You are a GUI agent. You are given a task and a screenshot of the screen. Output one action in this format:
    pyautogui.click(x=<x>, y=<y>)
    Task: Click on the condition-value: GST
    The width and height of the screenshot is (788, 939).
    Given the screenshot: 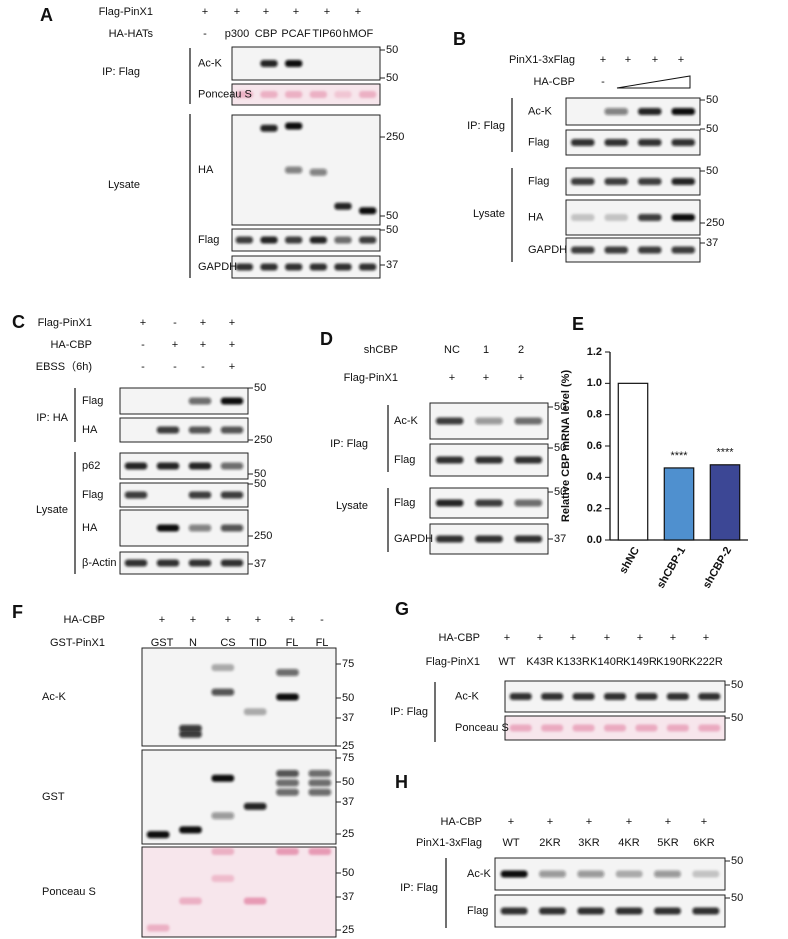 What is the action you would take?
    pyautogui.click(x=162, y=643)
    